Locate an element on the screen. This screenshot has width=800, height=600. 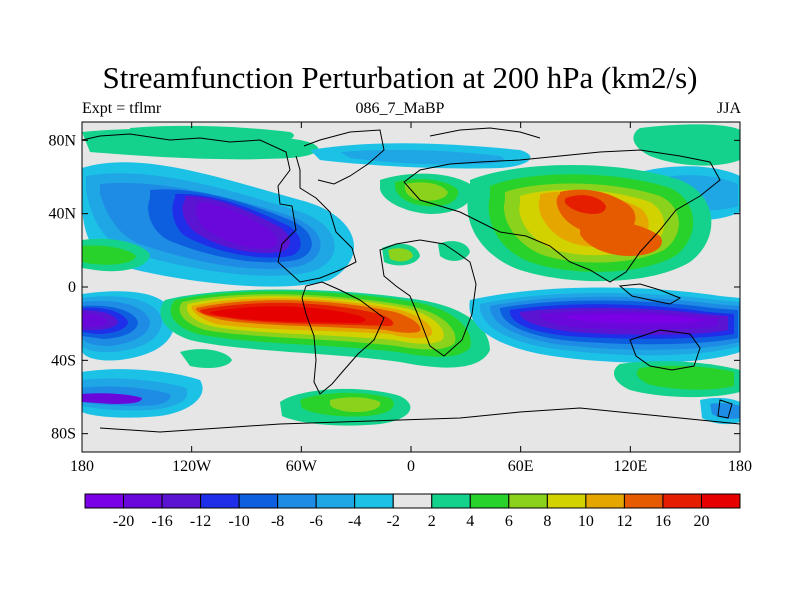
y-tick-label: 40S is located at coordinates (63, 360).